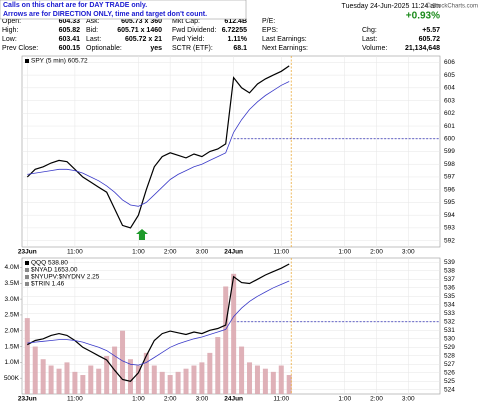 This screenshot has height=406, width=480. Describe the element at coordinates (233, 399) in the screenshot. I see `x-tick-label: 24Jun` at that location.